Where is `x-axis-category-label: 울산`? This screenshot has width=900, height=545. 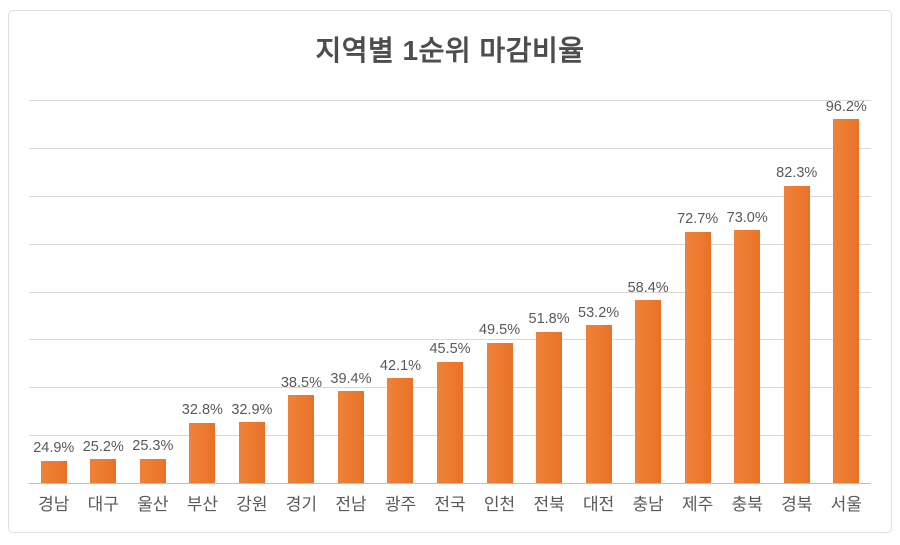 x-axis-category-label: 울산 is located at coordinates (153, 504).